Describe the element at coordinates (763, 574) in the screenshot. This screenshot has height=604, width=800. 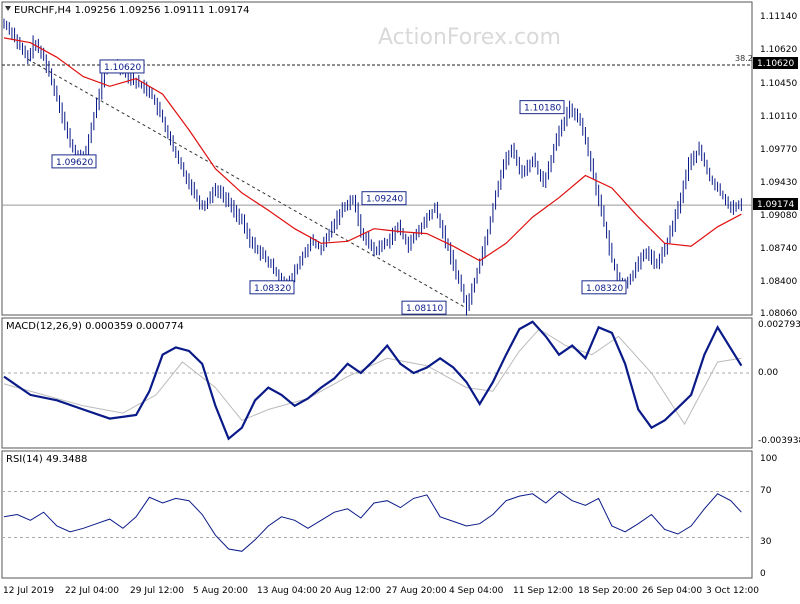
I see `rsi-tick: 0` at that location.